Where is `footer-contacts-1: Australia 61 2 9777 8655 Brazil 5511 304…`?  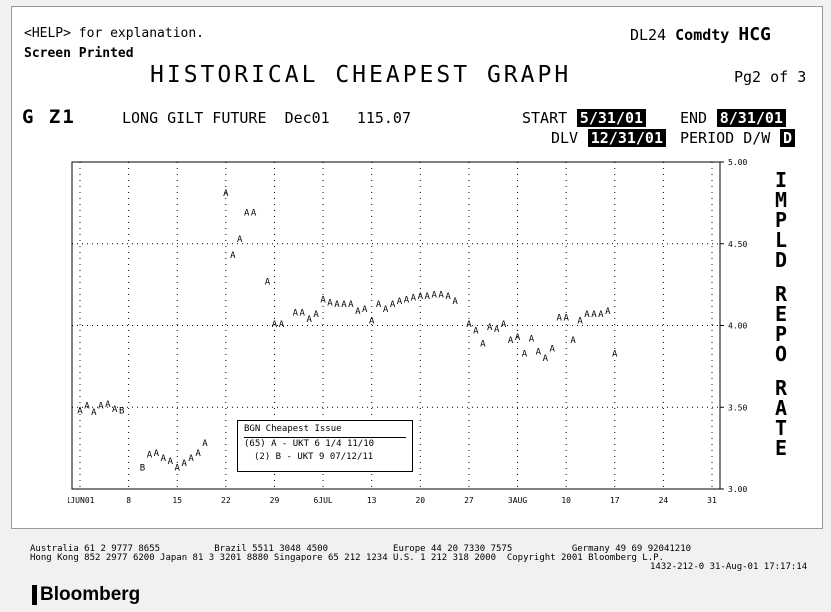 footer-contacts-1: Australia 61 2 9777 8655 Brazil 5511 304… is located at coordinates (361, 549).